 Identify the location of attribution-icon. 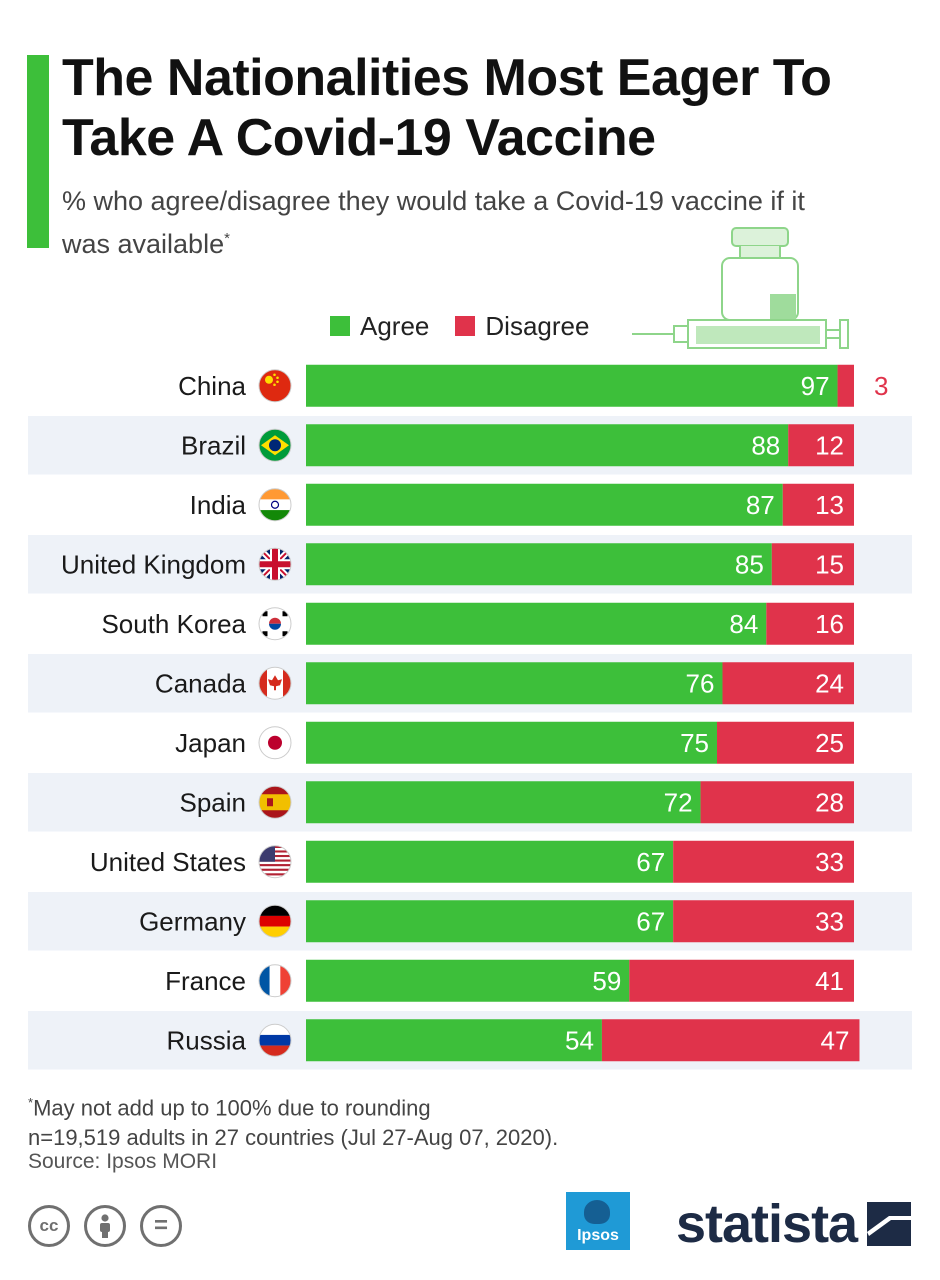
(105, 1226).